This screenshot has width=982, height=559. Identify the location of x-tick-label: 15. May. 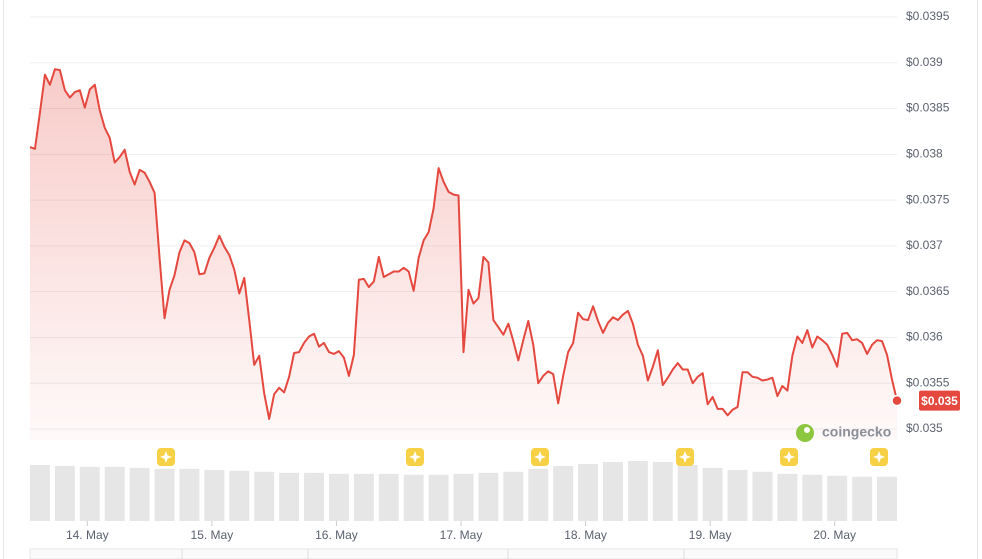
(212, 535).